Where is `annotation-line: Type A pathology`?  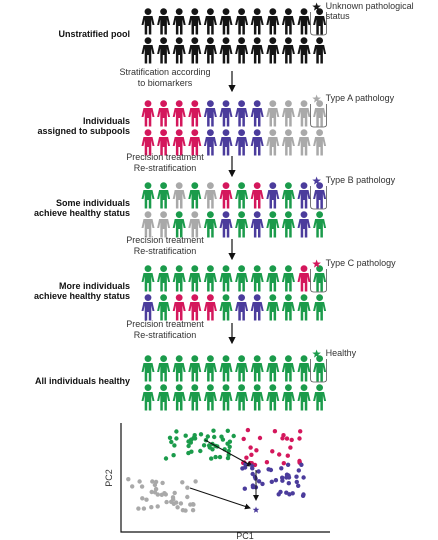 annotation-line: Type A pathology is located at coordinates (360, 98).